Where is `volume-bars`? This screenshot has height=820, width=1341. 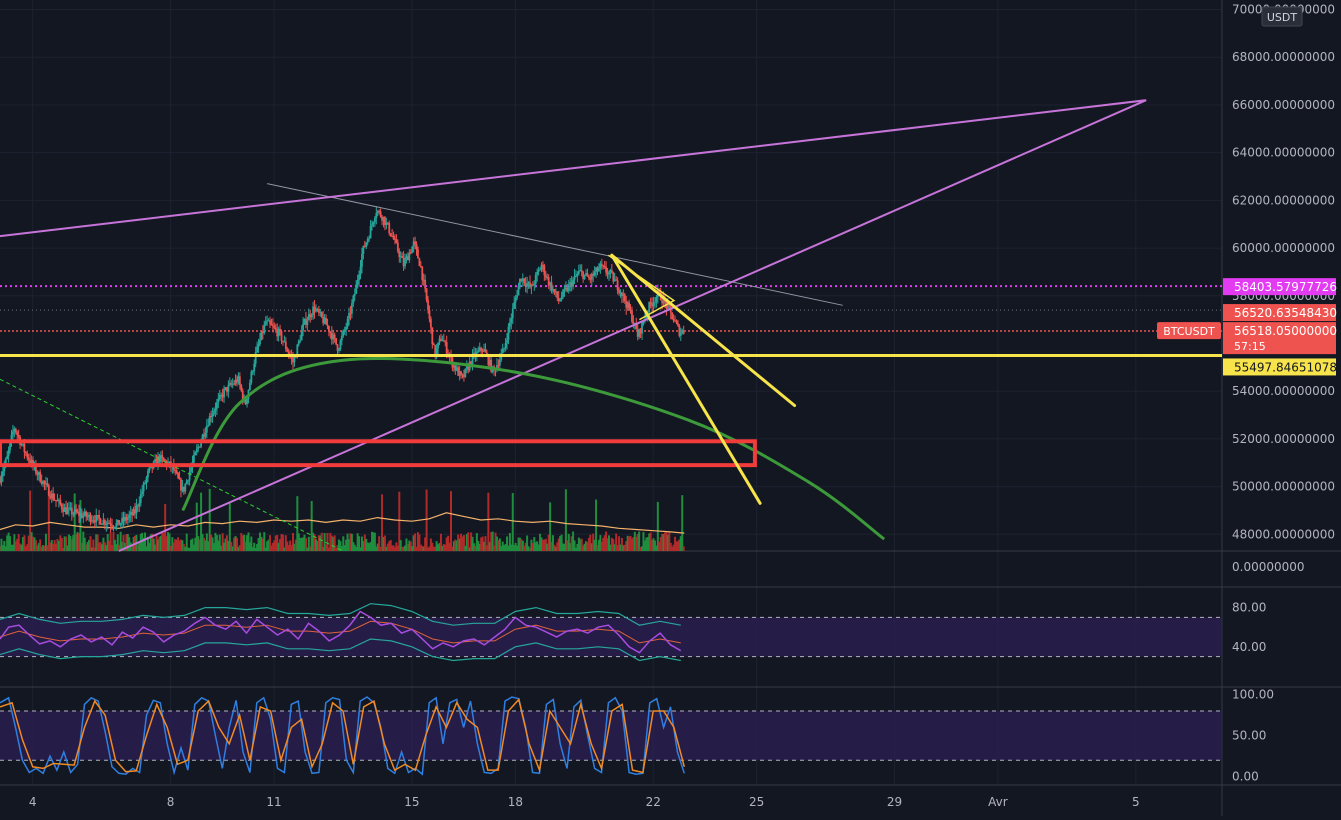
volume-bars is located at coordinates (342, 519).